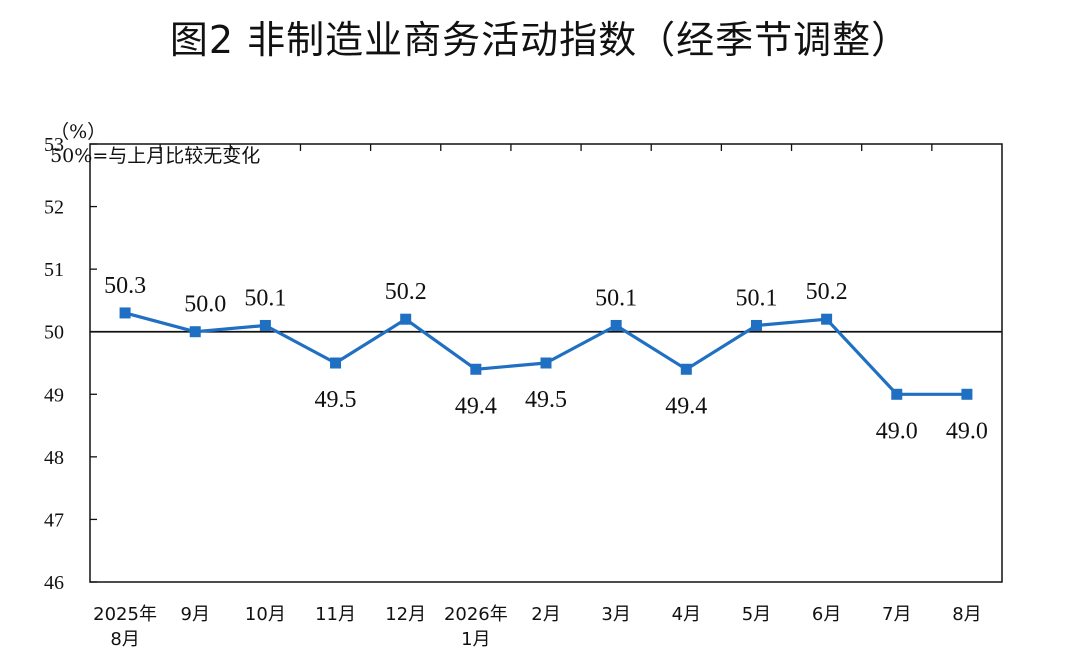  Describe the element at coordinates (195, 614) in the screenshot. I see `x-tick-label: 9月` at that location.